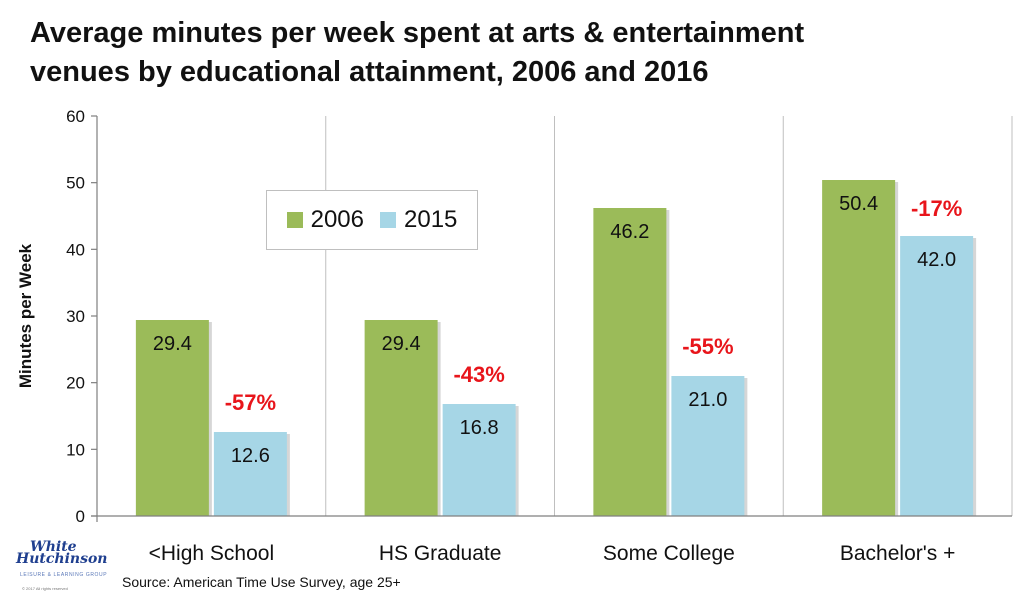  What do you see at coordinates (936, 208) in the screenshot?
I see `change-annotation: -17%` at bounding box center [936, 208].